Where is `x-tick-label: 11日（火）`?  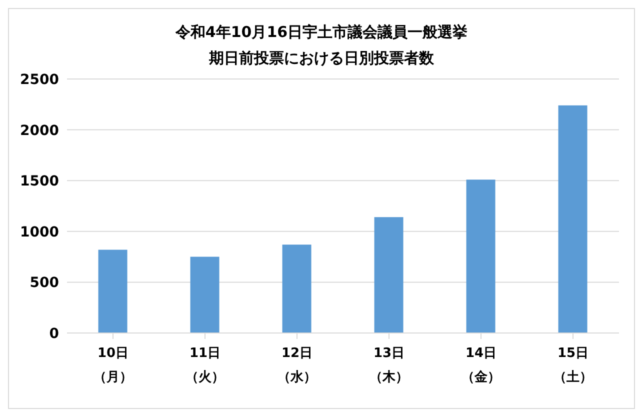 x-tick-label: 11日（火） is located at coordinates (205, 365).